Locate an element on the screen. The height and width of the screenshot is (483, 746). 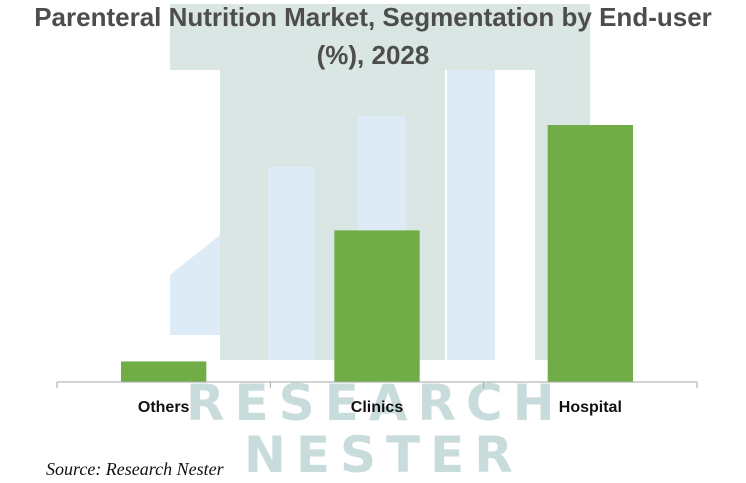
watermark-line-2: NESTER is located at coordinates (383, 454).